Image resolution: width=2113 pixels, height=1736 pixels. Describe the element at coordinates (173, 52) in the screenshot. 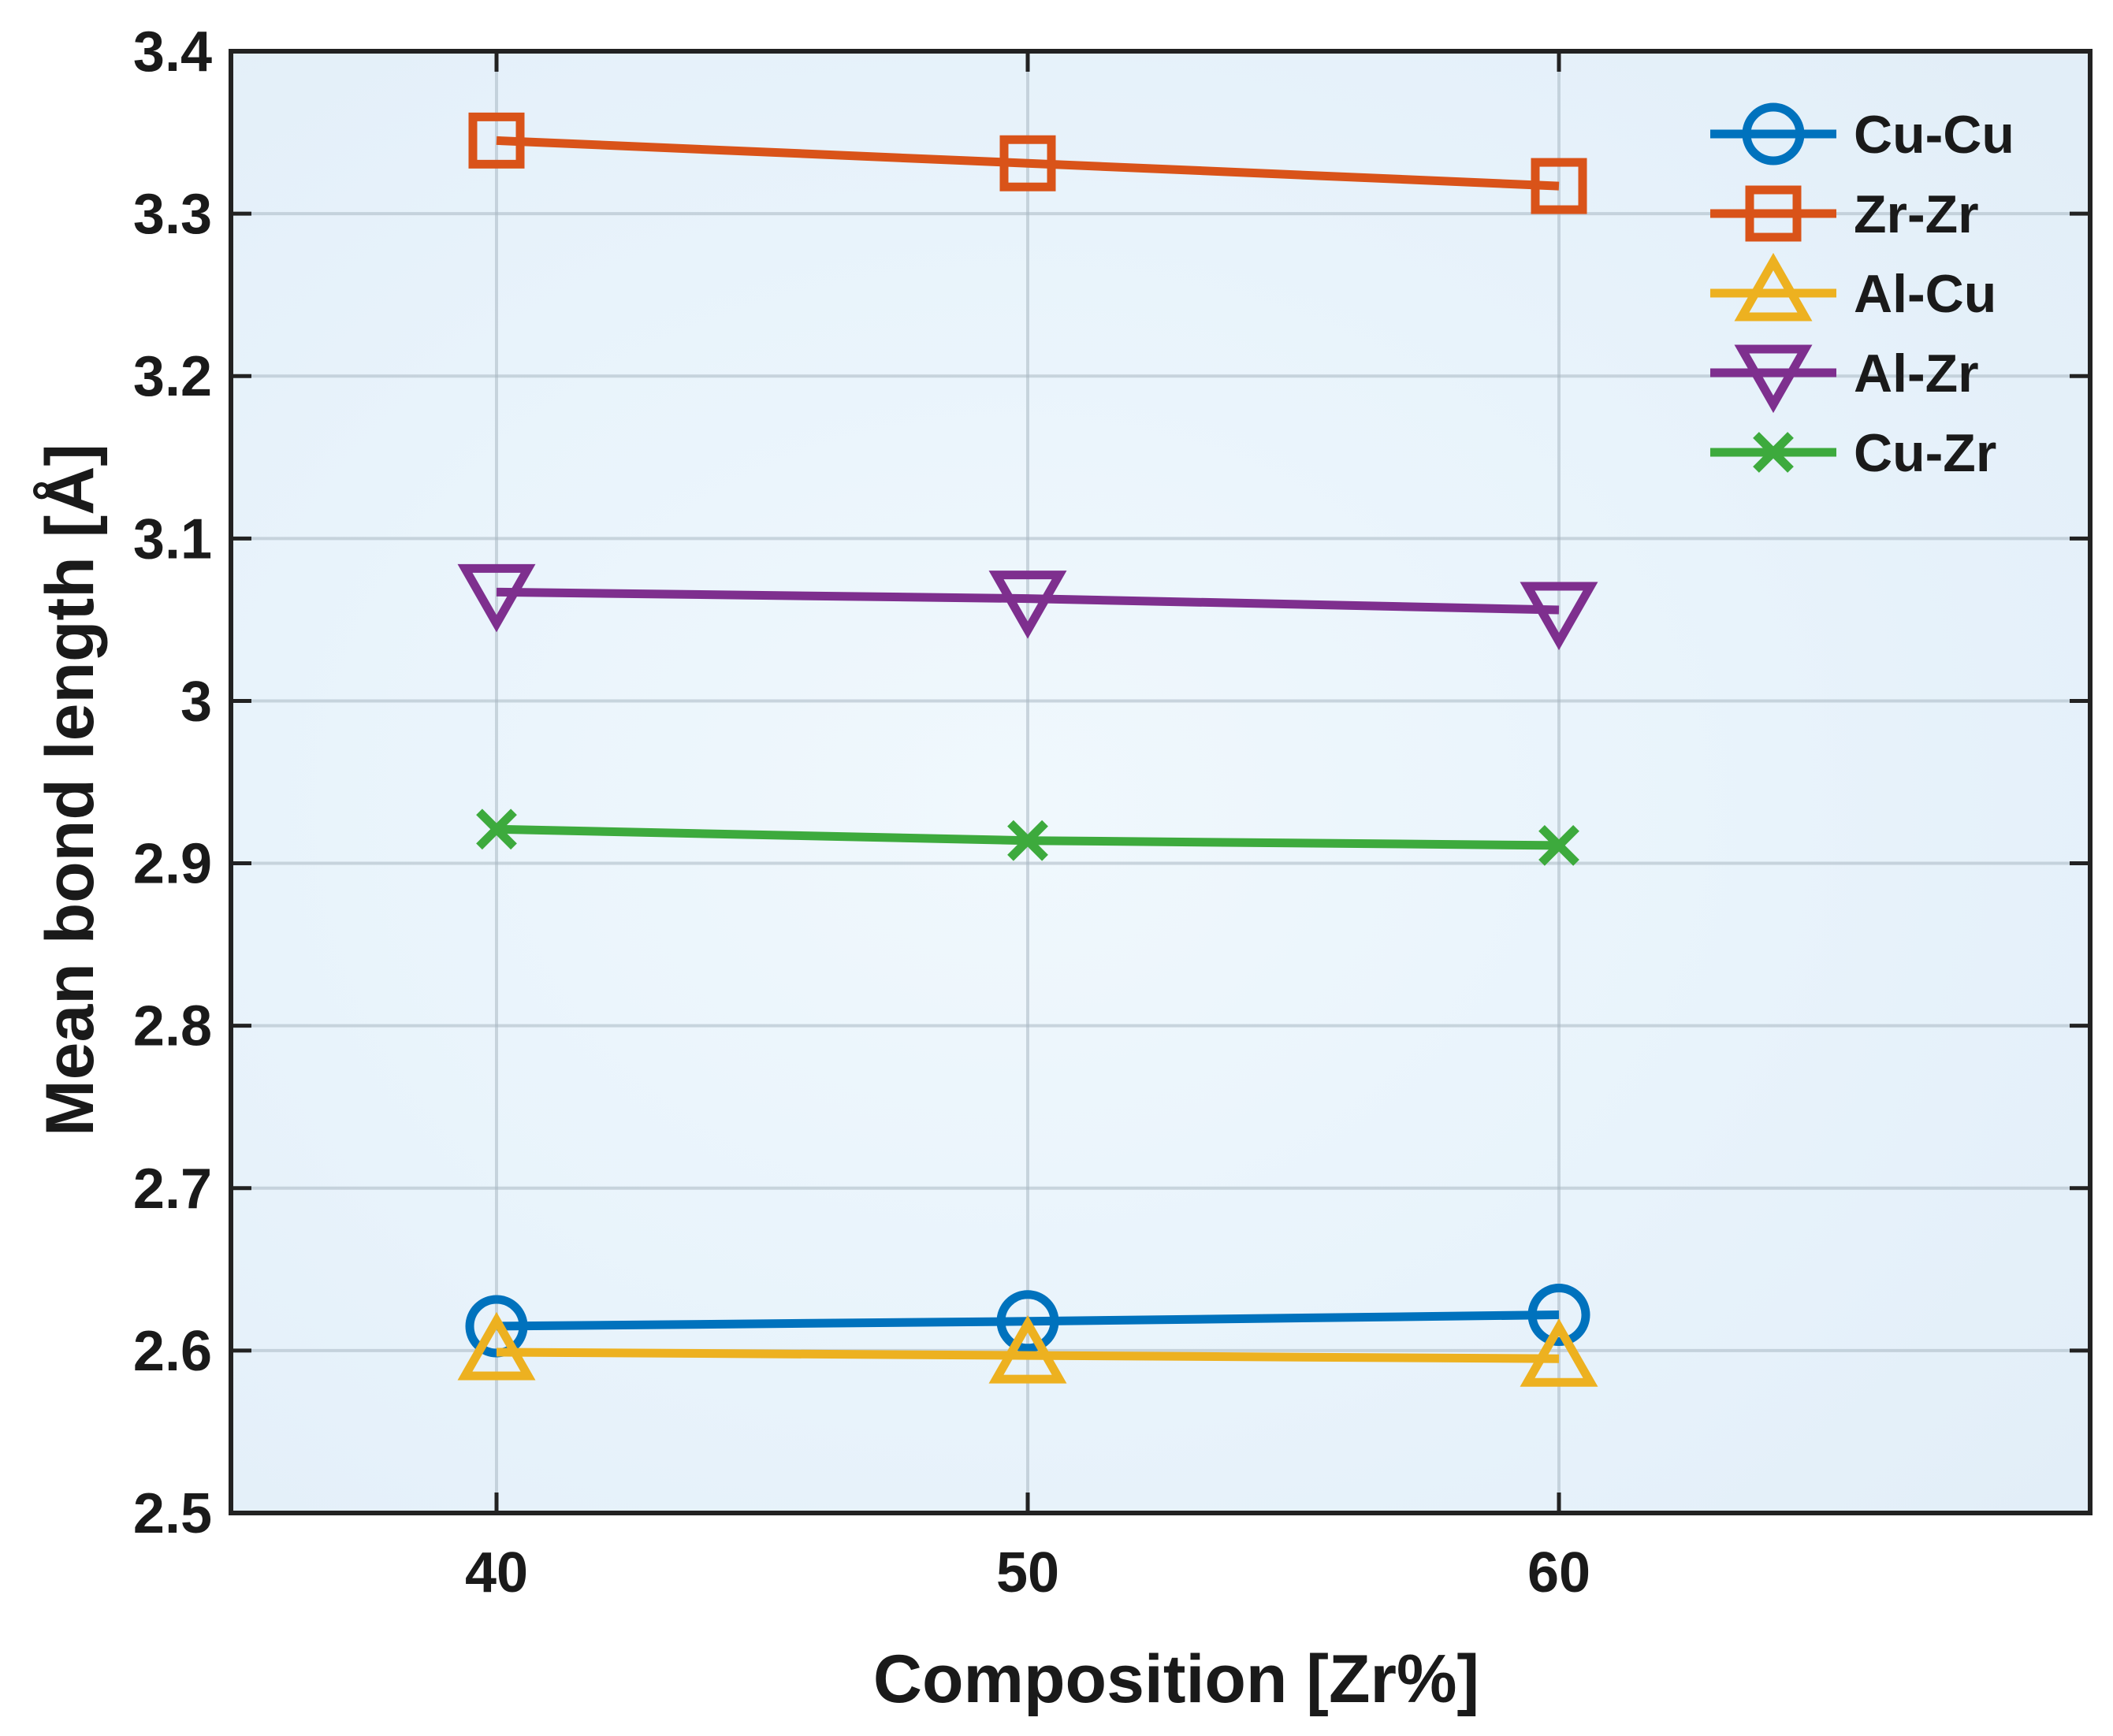

I see `y-tick-label: 3.4` at that location.